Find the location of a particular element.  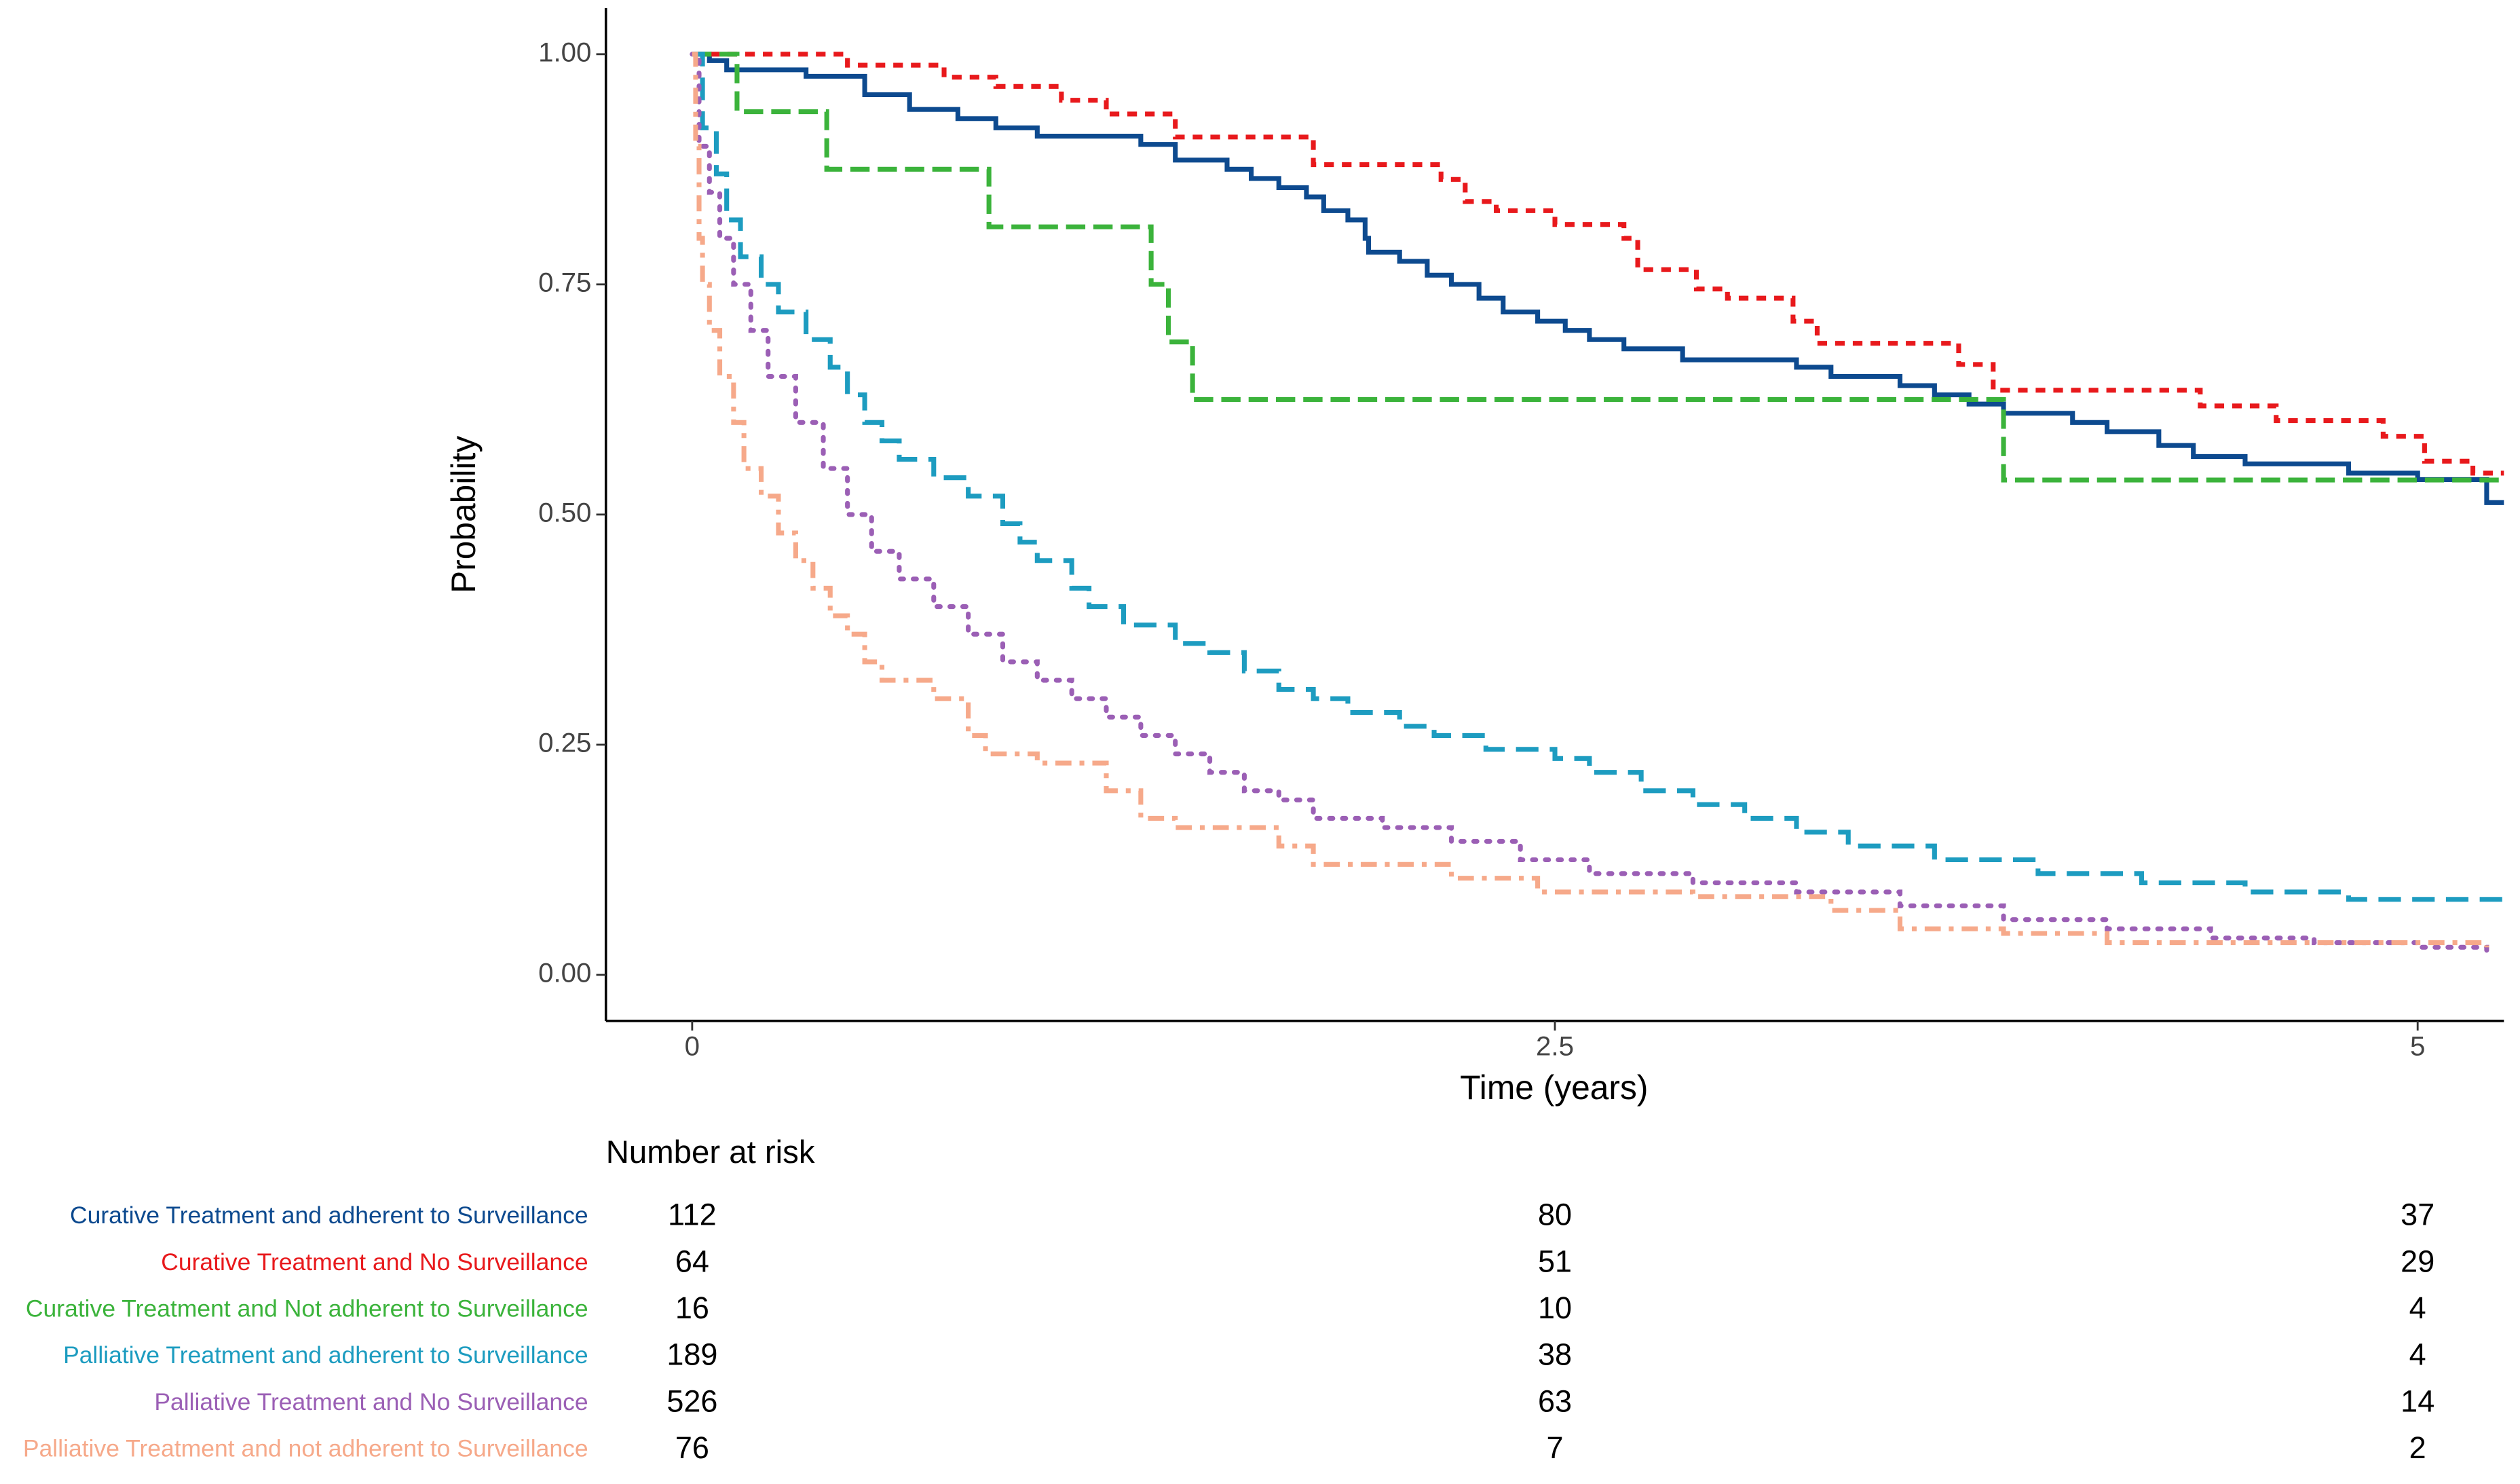

risk-count: 29 is located at coordinates (2417, 1261).